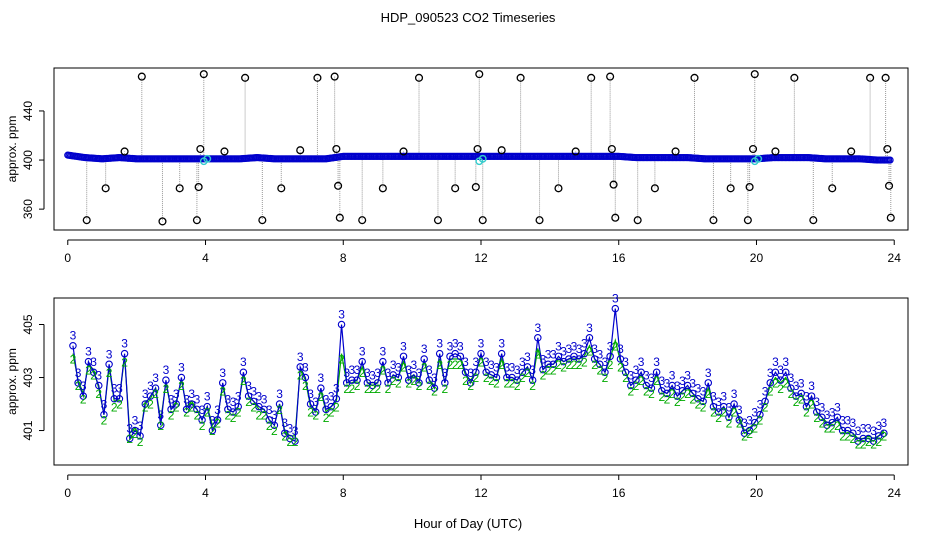  I want to click on bottom-panel-y-tick-label: 403, so click(28, 377).